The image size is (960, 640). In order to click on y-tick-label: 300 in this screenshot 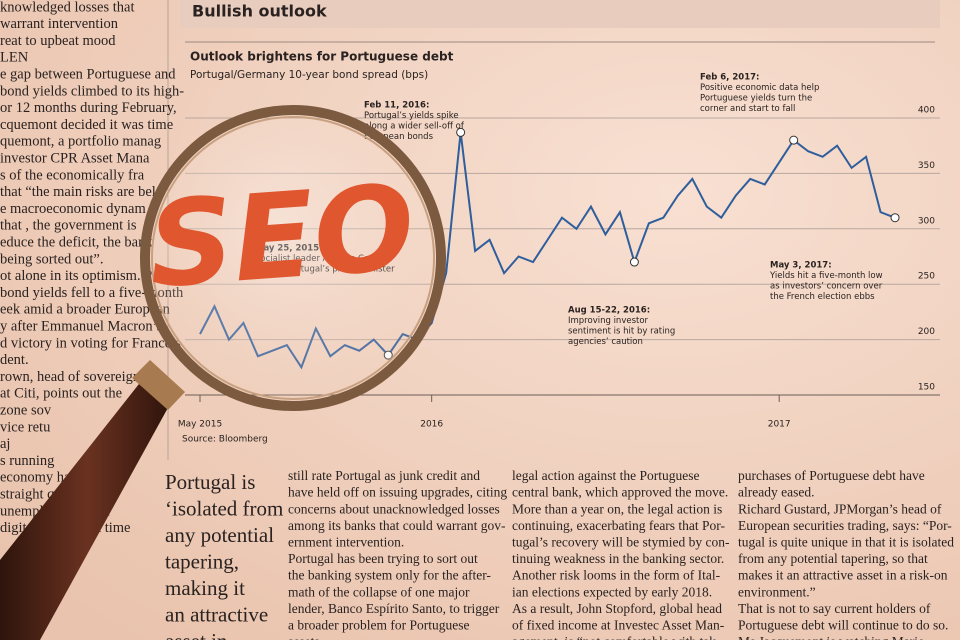, I will do `click(926, 221)`.